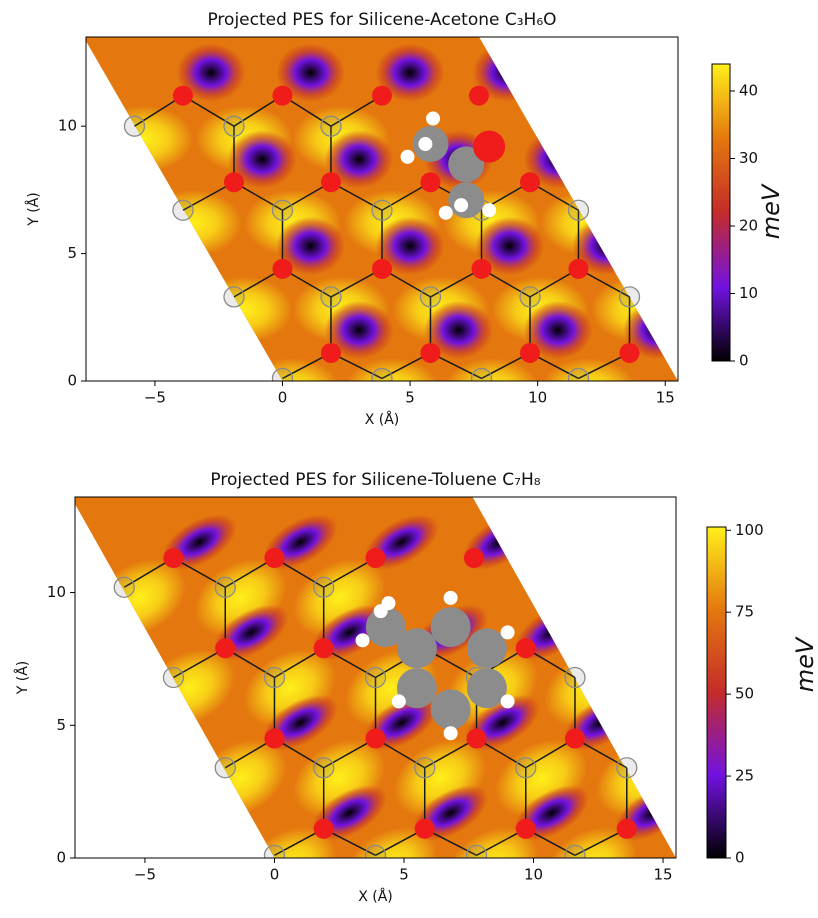 The width and height of the screenshot is (818, 918). Describe the element at coordinates (748, 158) in the screenshot. I see `colorbar-tick-label: 30` at that location.